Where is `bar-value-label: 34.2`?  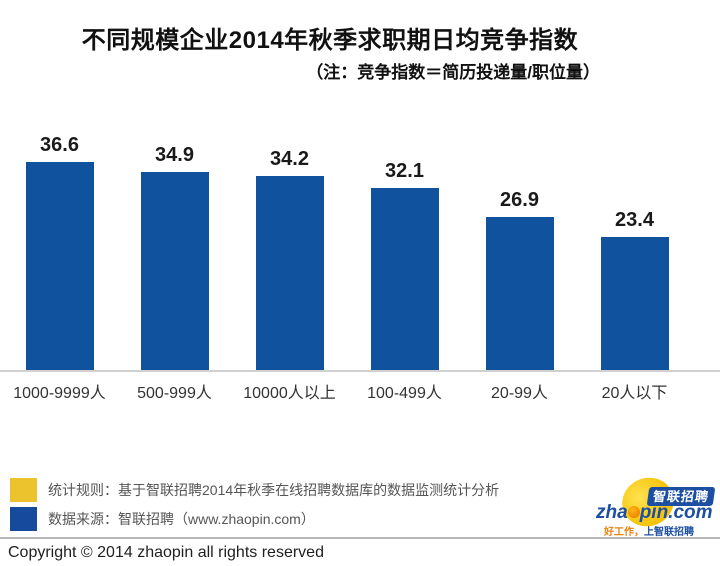
bar-value-label: 34.2 is located at coordinates (289, 159).